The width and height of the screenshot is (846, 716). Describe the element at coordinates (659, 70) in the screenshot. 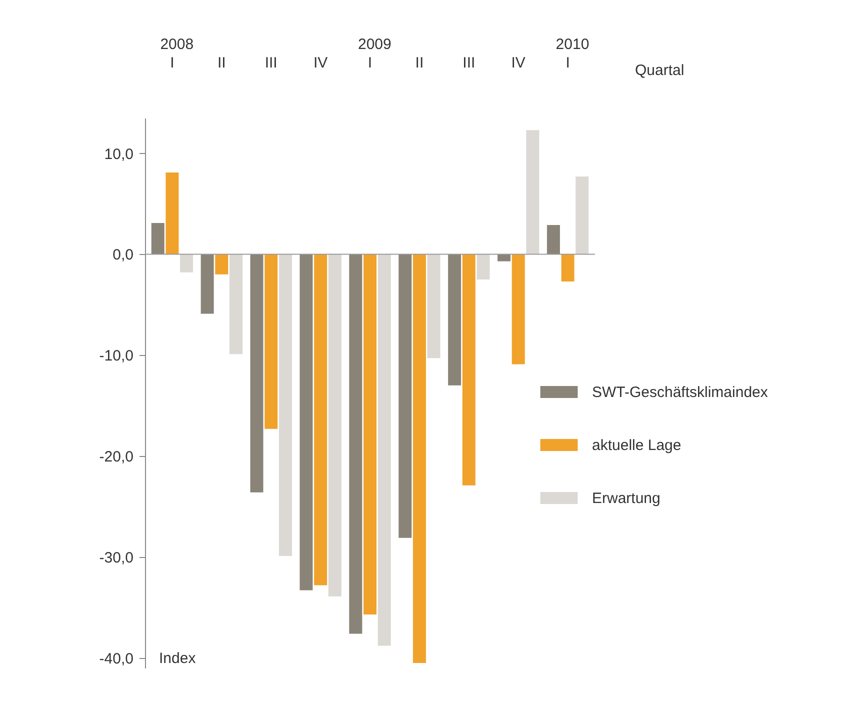

I see `x-axis-title: Quartal` at that location.